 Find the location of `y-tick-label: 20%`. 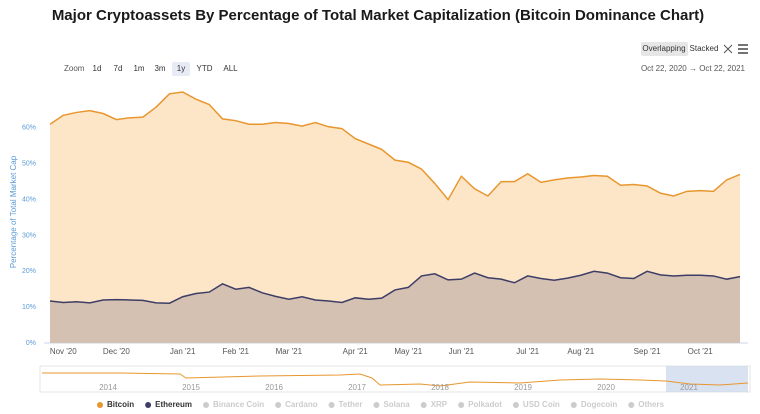

y-tick-label: 20% is located at coordinates (29, 271).